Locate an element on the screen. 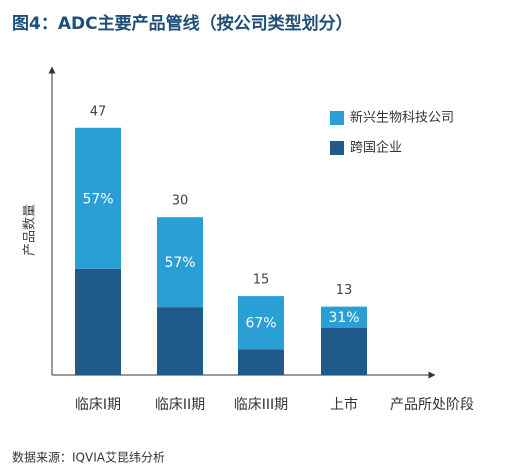 The height and width of the screenshot is (476, 509). share-label: 31% is located at coordinates (343, 318).